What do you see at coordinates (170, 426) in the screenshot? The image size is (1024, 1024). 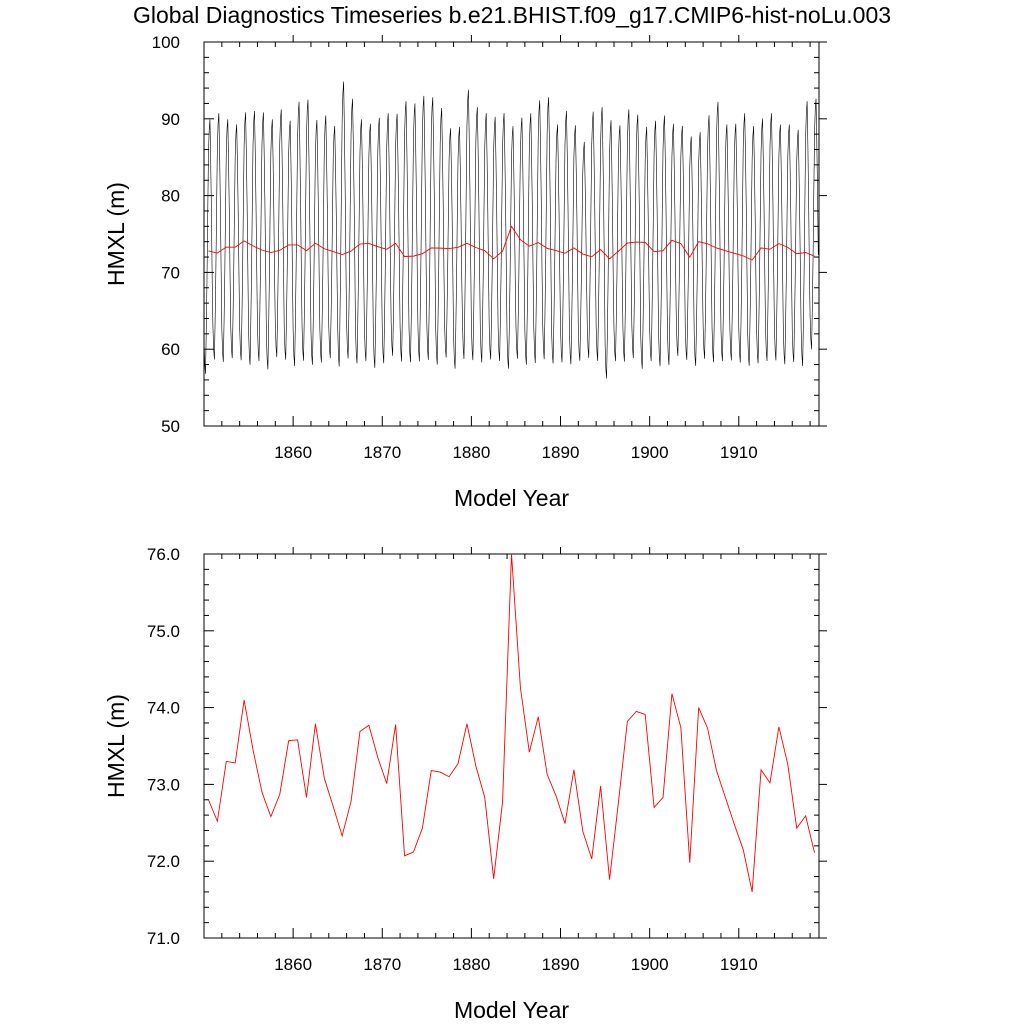 I see `y-tick-label: 50` at bounding box center [170, 426].